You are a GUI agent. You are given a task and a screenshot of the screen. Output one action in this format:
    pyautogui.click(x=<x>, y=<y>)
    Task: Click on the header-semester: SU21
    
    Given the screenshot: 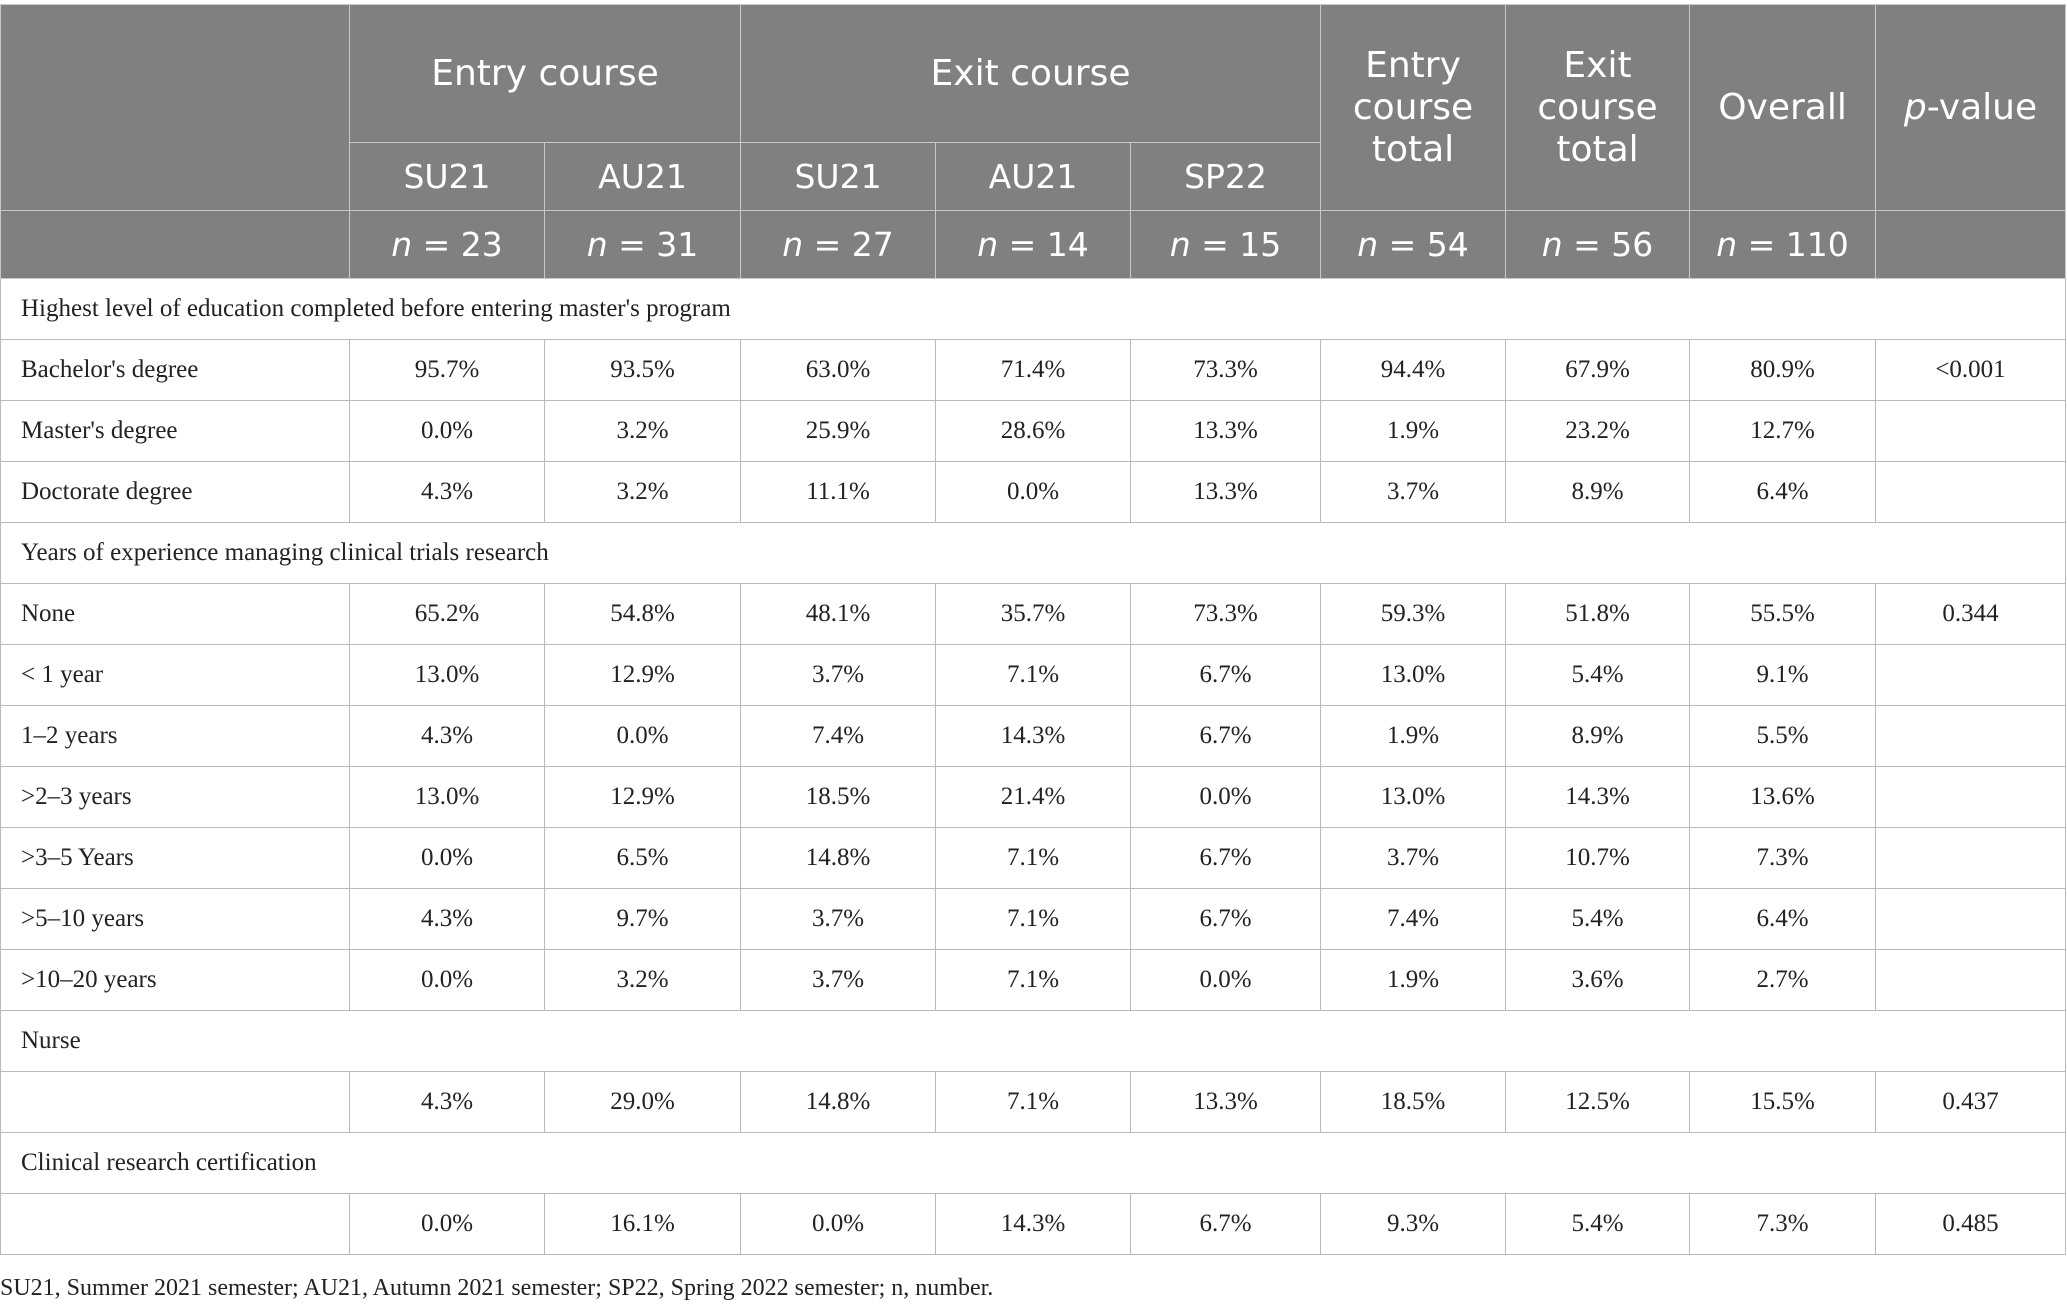 What is the action you would take?
    pyautogui.click(x=447, y=176)
    